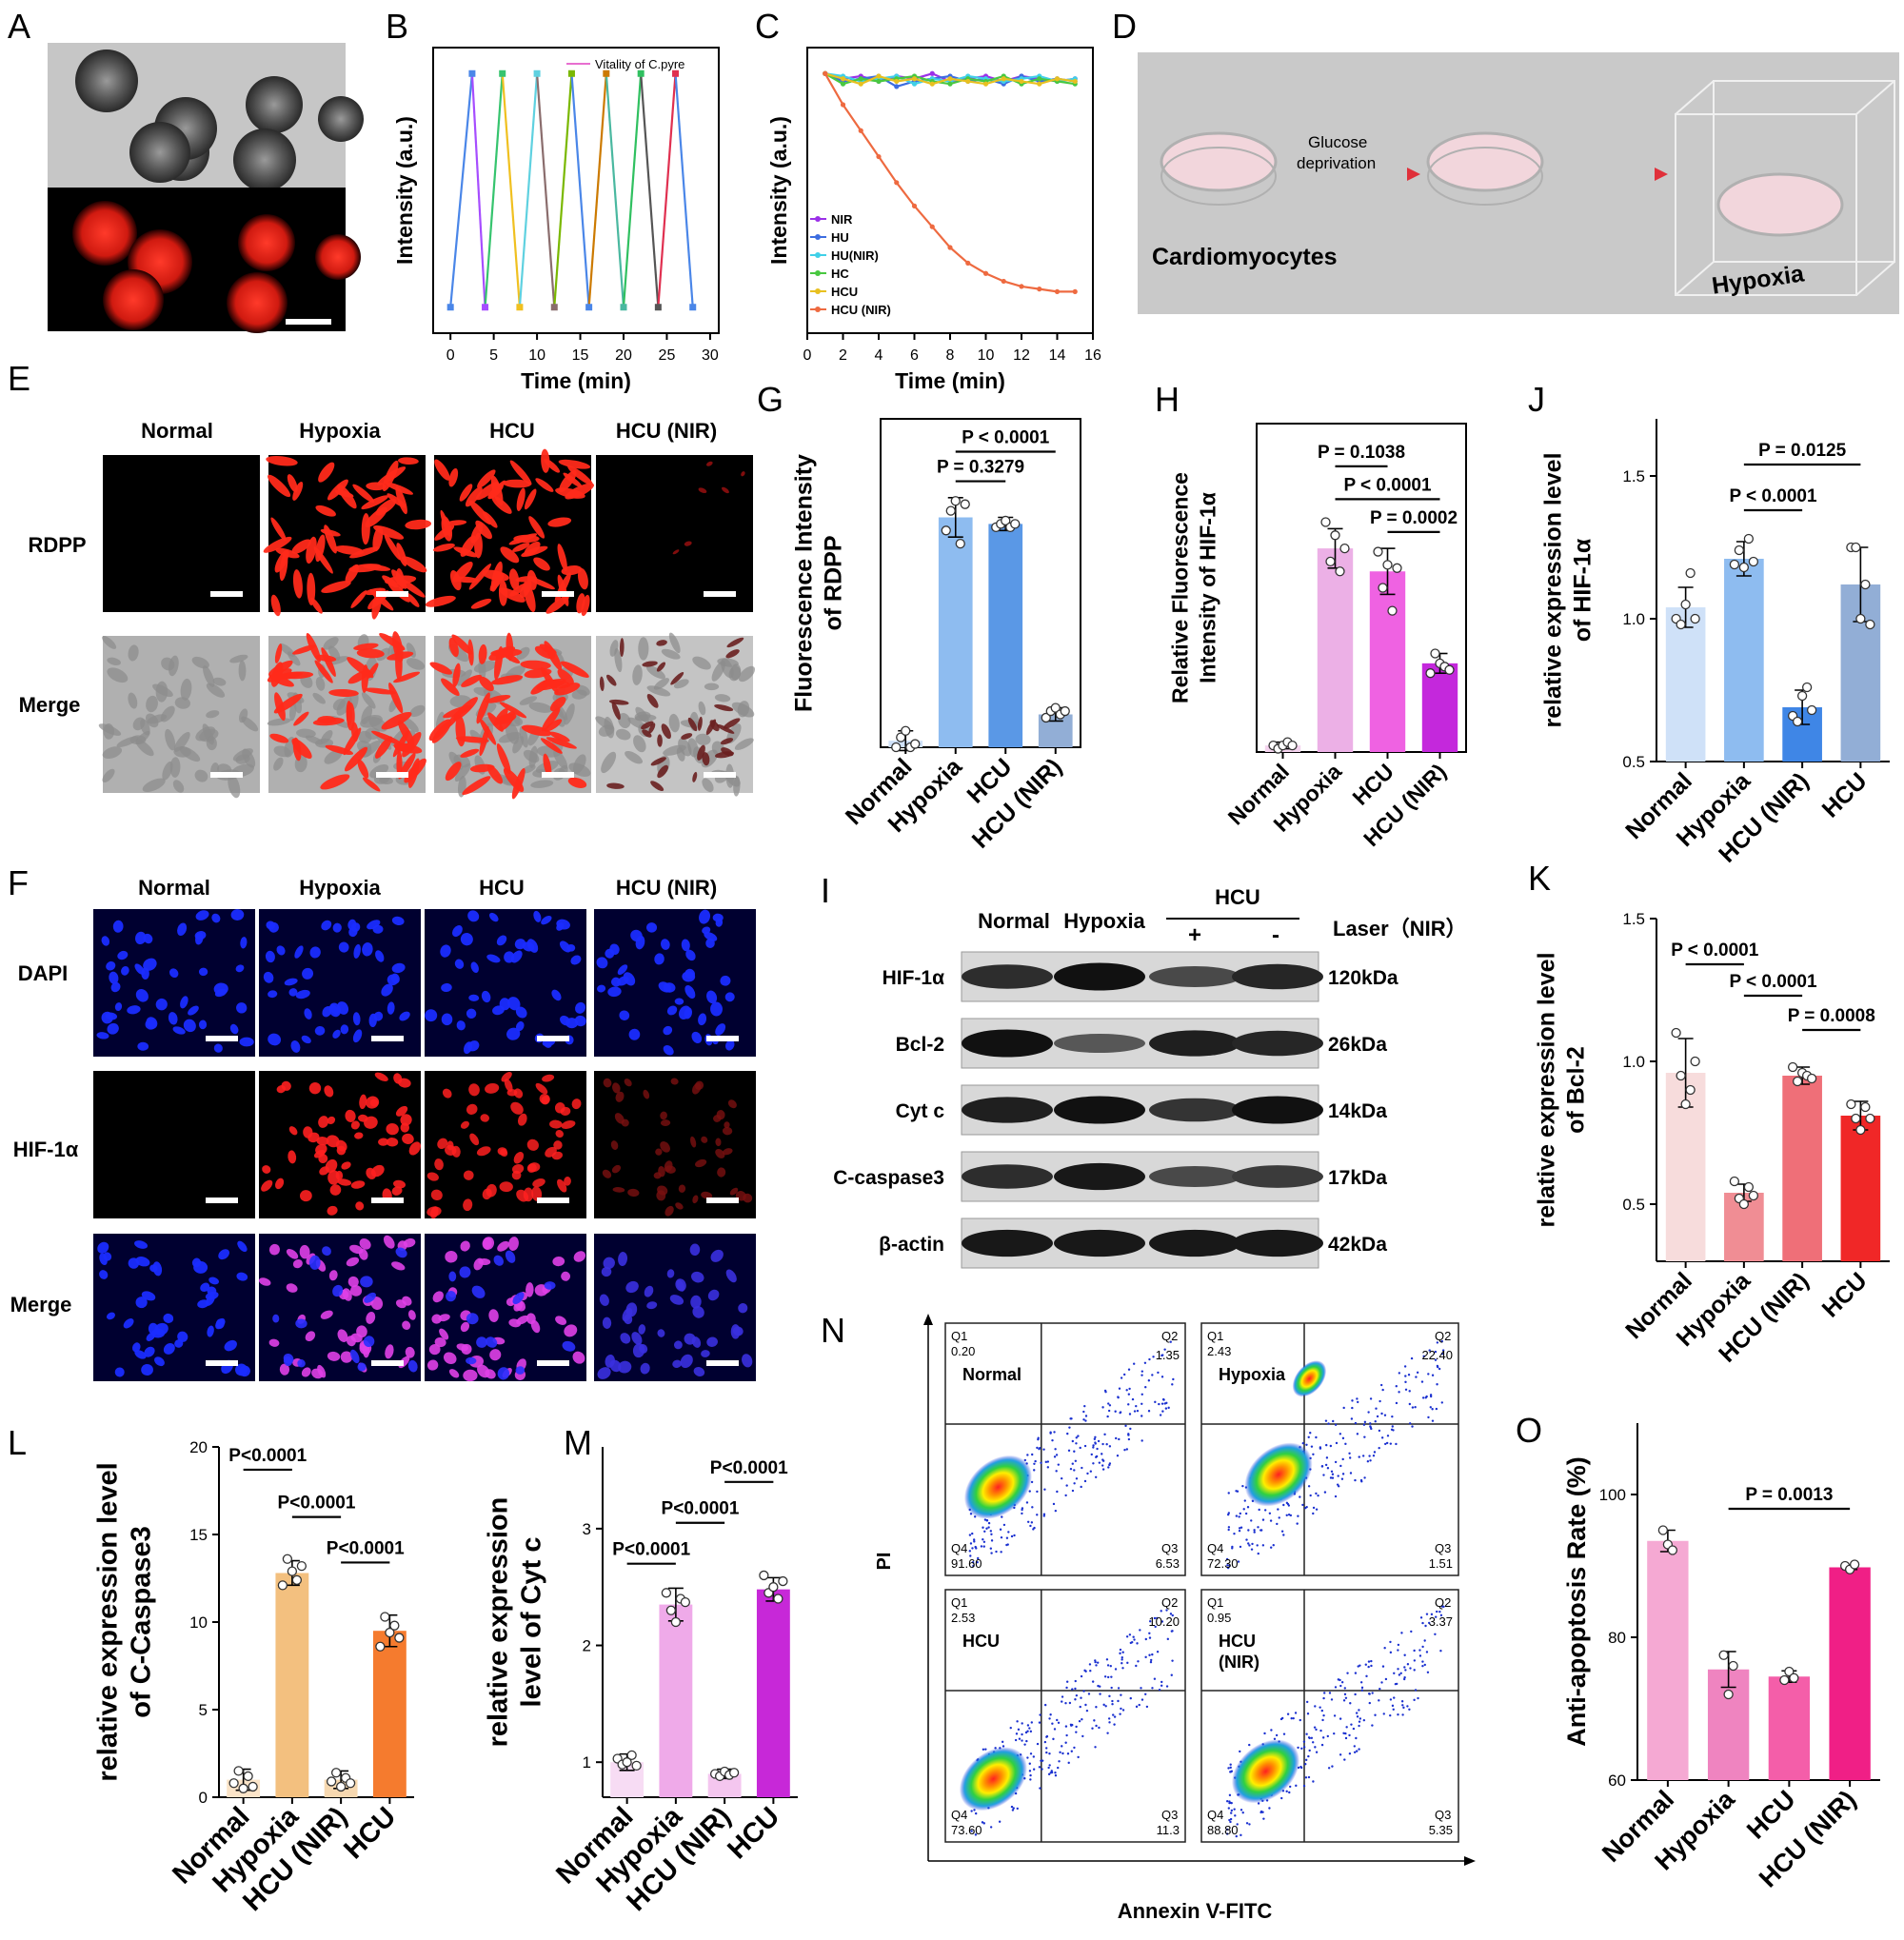 Image resolution: width=1904 pixels, height=1940 pixels. I want to click on p-value-label: P < 0.0001, so click(1387, 485).